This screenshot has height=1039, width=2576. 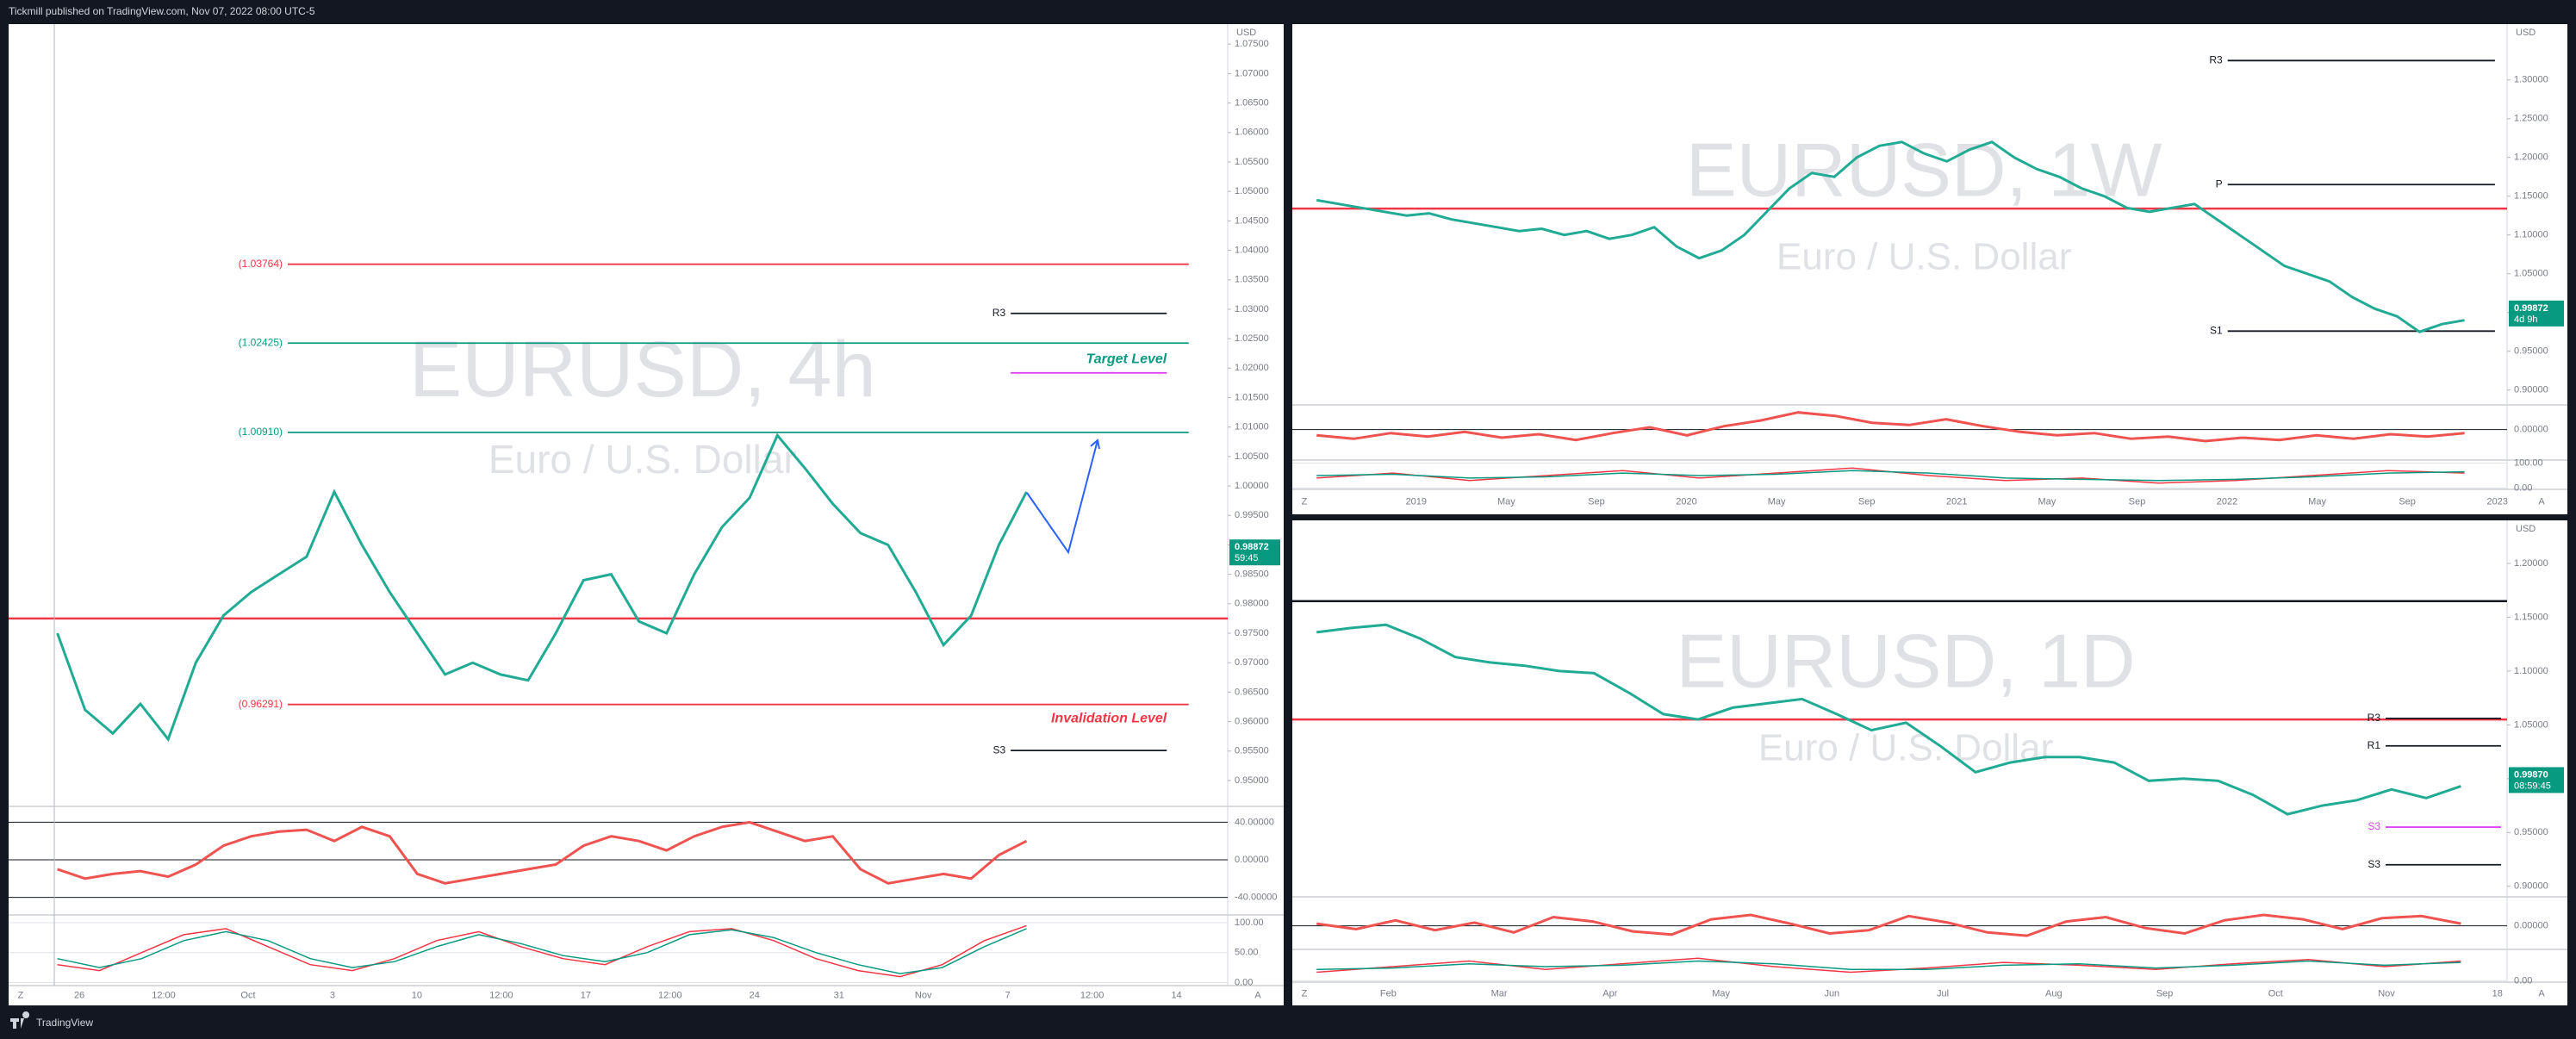 I want to click on stochastic-tick-label: 50.00, so click(x=1247, y=953).